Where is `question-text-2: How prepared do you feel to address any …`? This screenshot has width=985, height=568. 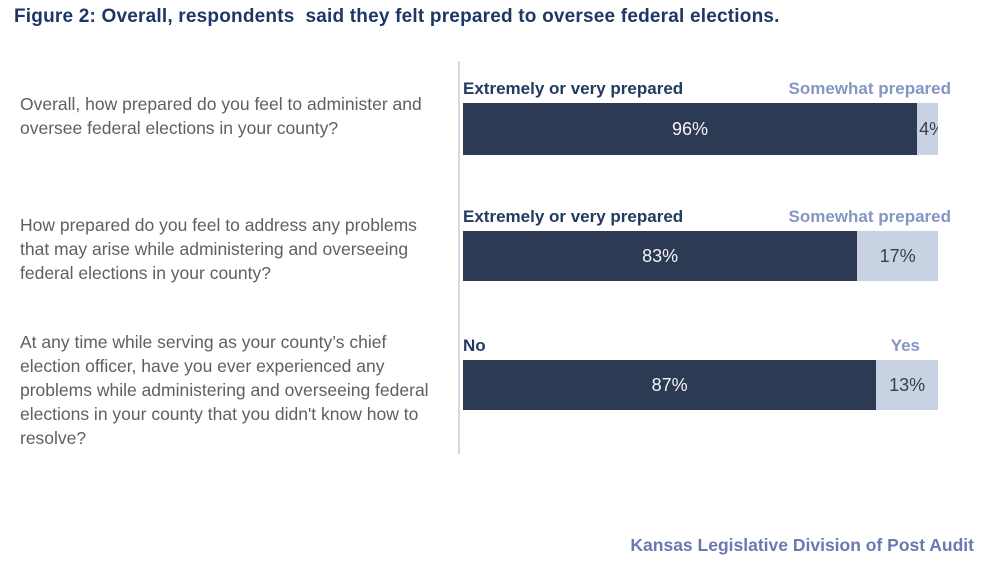
question-text-2: How prepared do you feel to address any … is located at coordinates (218, 249).